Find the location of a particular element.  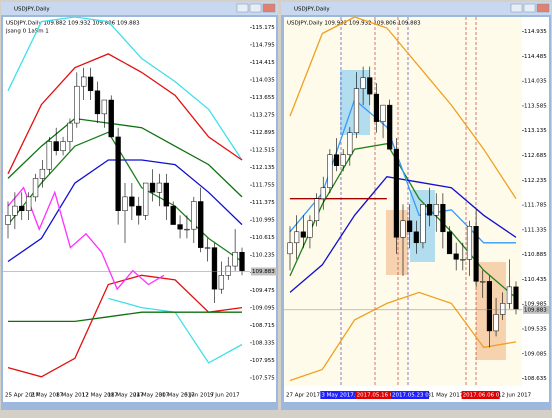

date-label: 27 Apr 2017 is located at coordinates (303, 396).